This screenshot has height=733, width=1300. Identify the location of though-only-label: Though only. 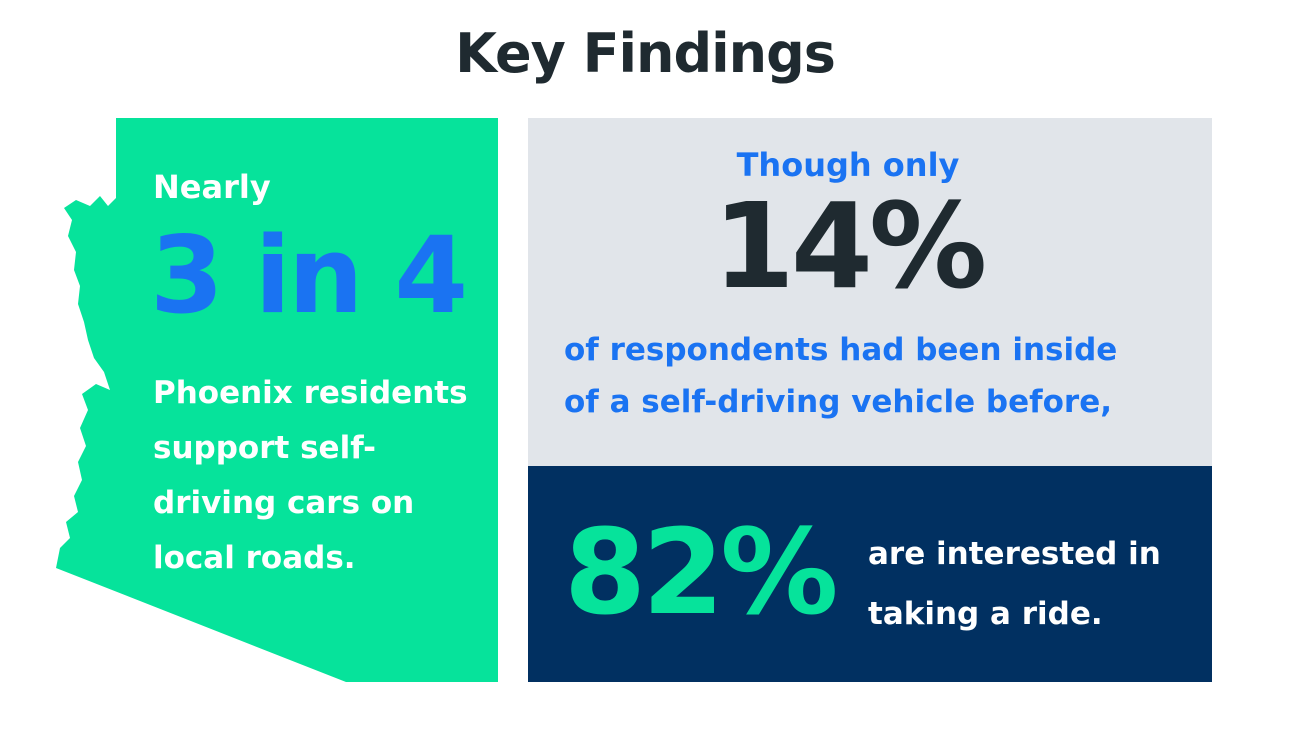
(848, 165).